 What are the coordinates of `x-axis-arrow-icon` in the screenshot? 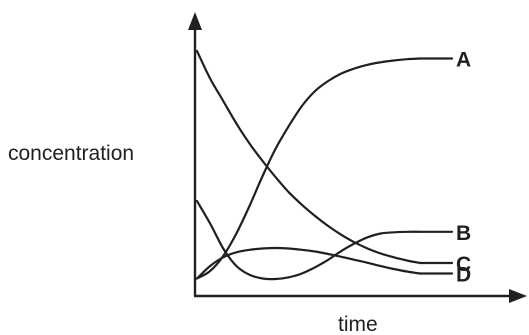 It's located at (518, 296).